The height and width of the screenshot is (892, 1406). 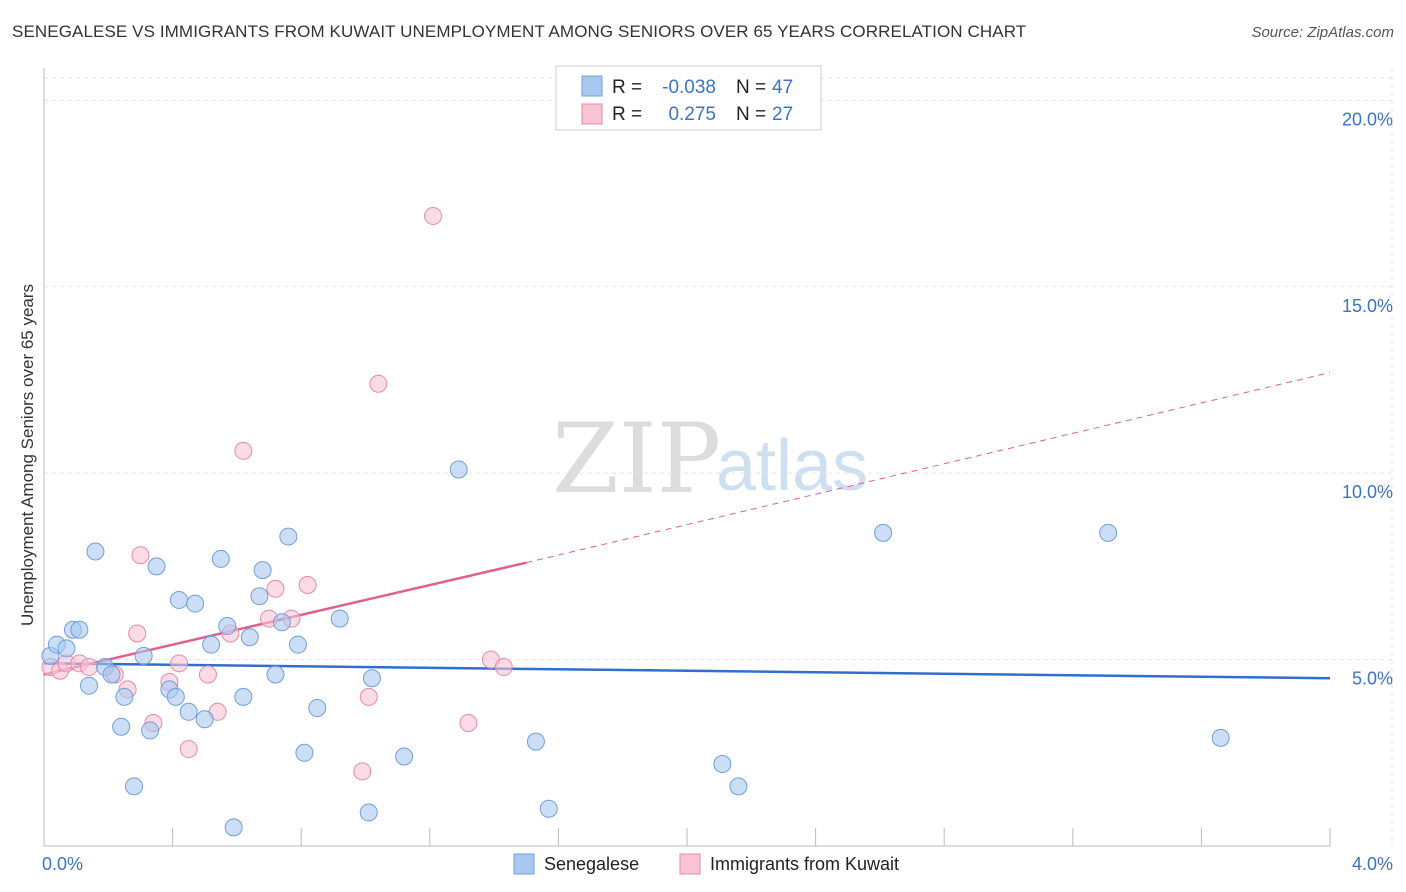 What do you see at coordinates (1322, 32) in the screenshot?
I see `chart-source: Source: ZipAtlas.com` at bounding box center [1322, 32].